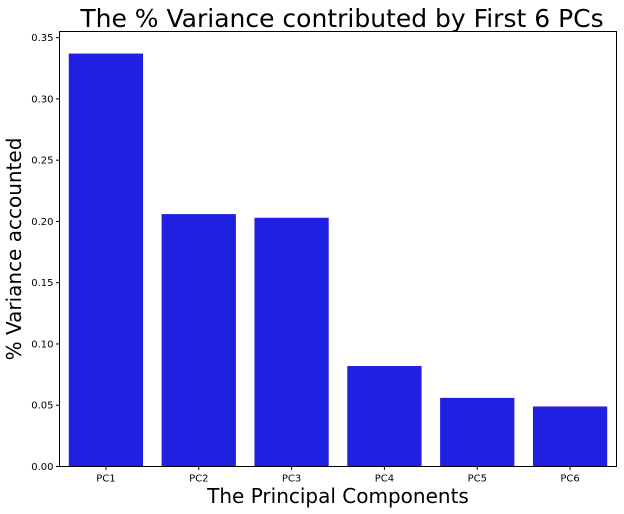 Image resolution: width=624 pixels, height=514 pixels. Describe the element at coordinates (338, 475) in the screenshot. I see `x-axis-ticks: PC1 PC2 PC3 PC4 PC5 PC6` at that location.